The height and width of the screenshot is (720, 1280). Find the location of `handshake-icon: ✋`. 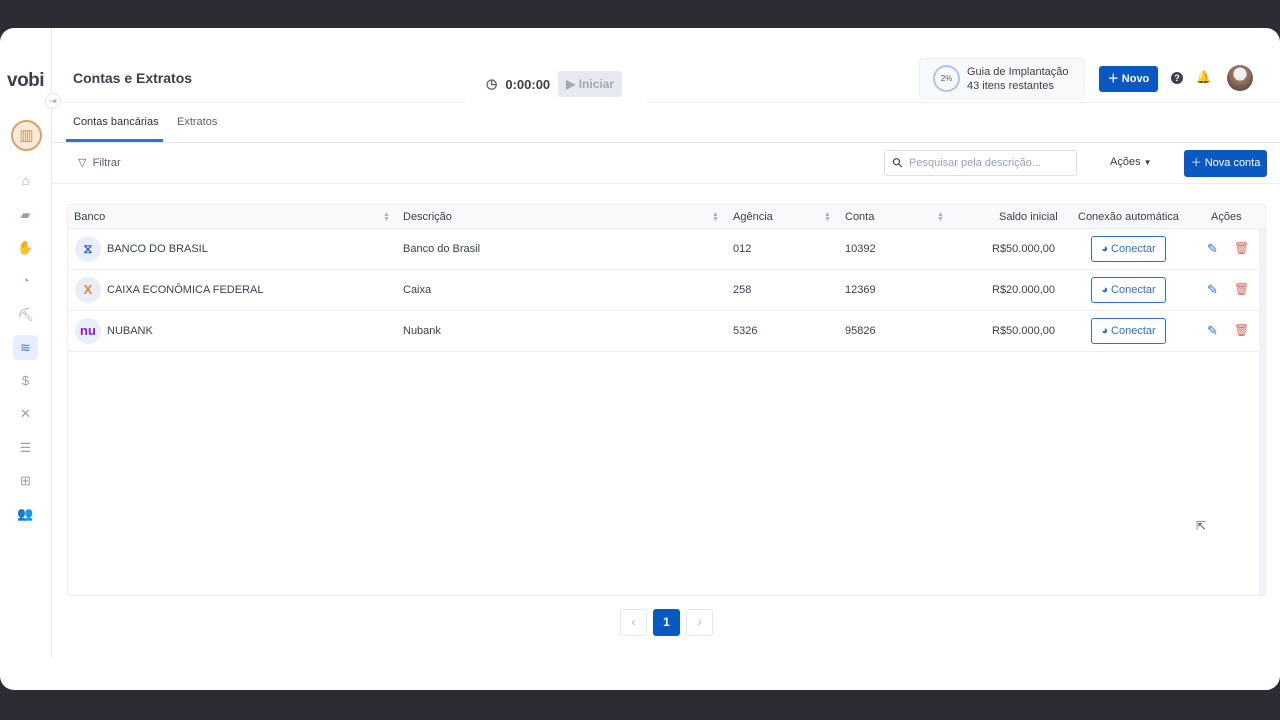

handshake-icon: ✋ is located at coordinates (25, 247).